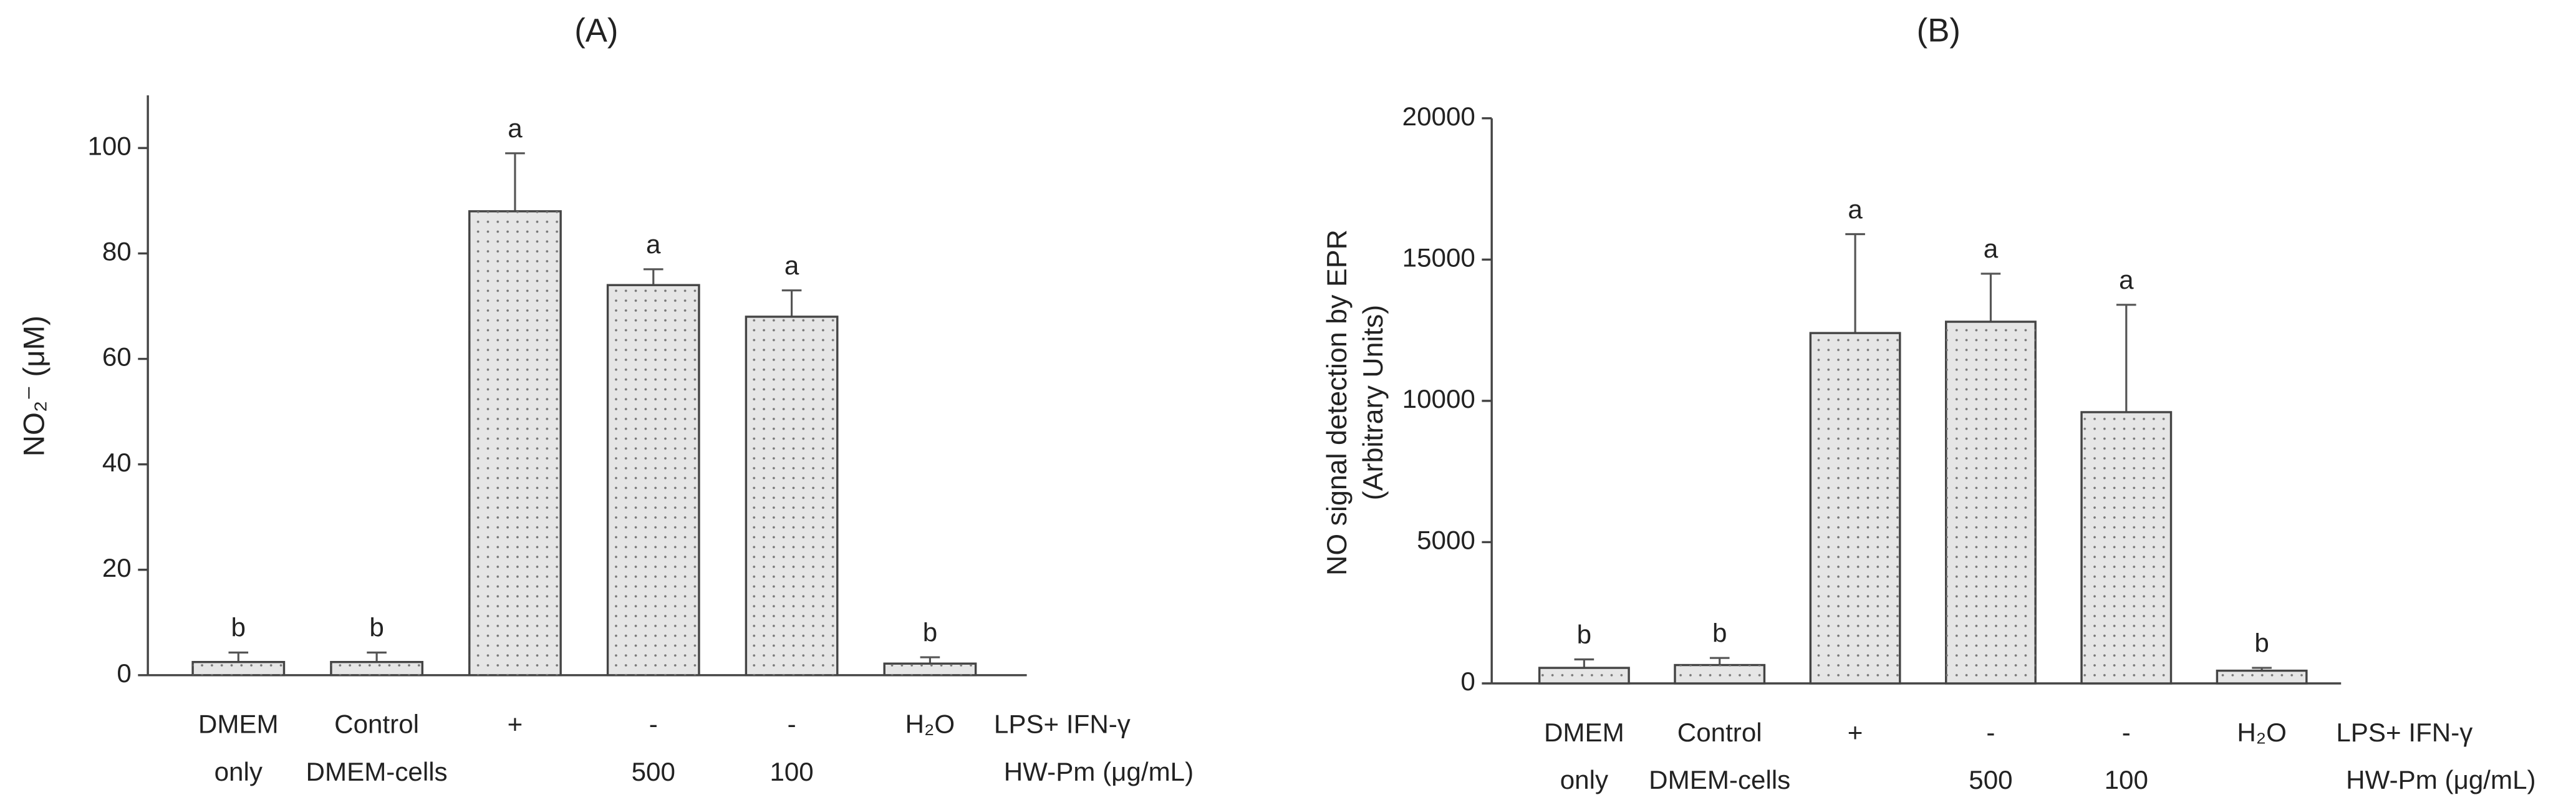  I want to click on y-tick-label: 20000, so click(1438, 116).